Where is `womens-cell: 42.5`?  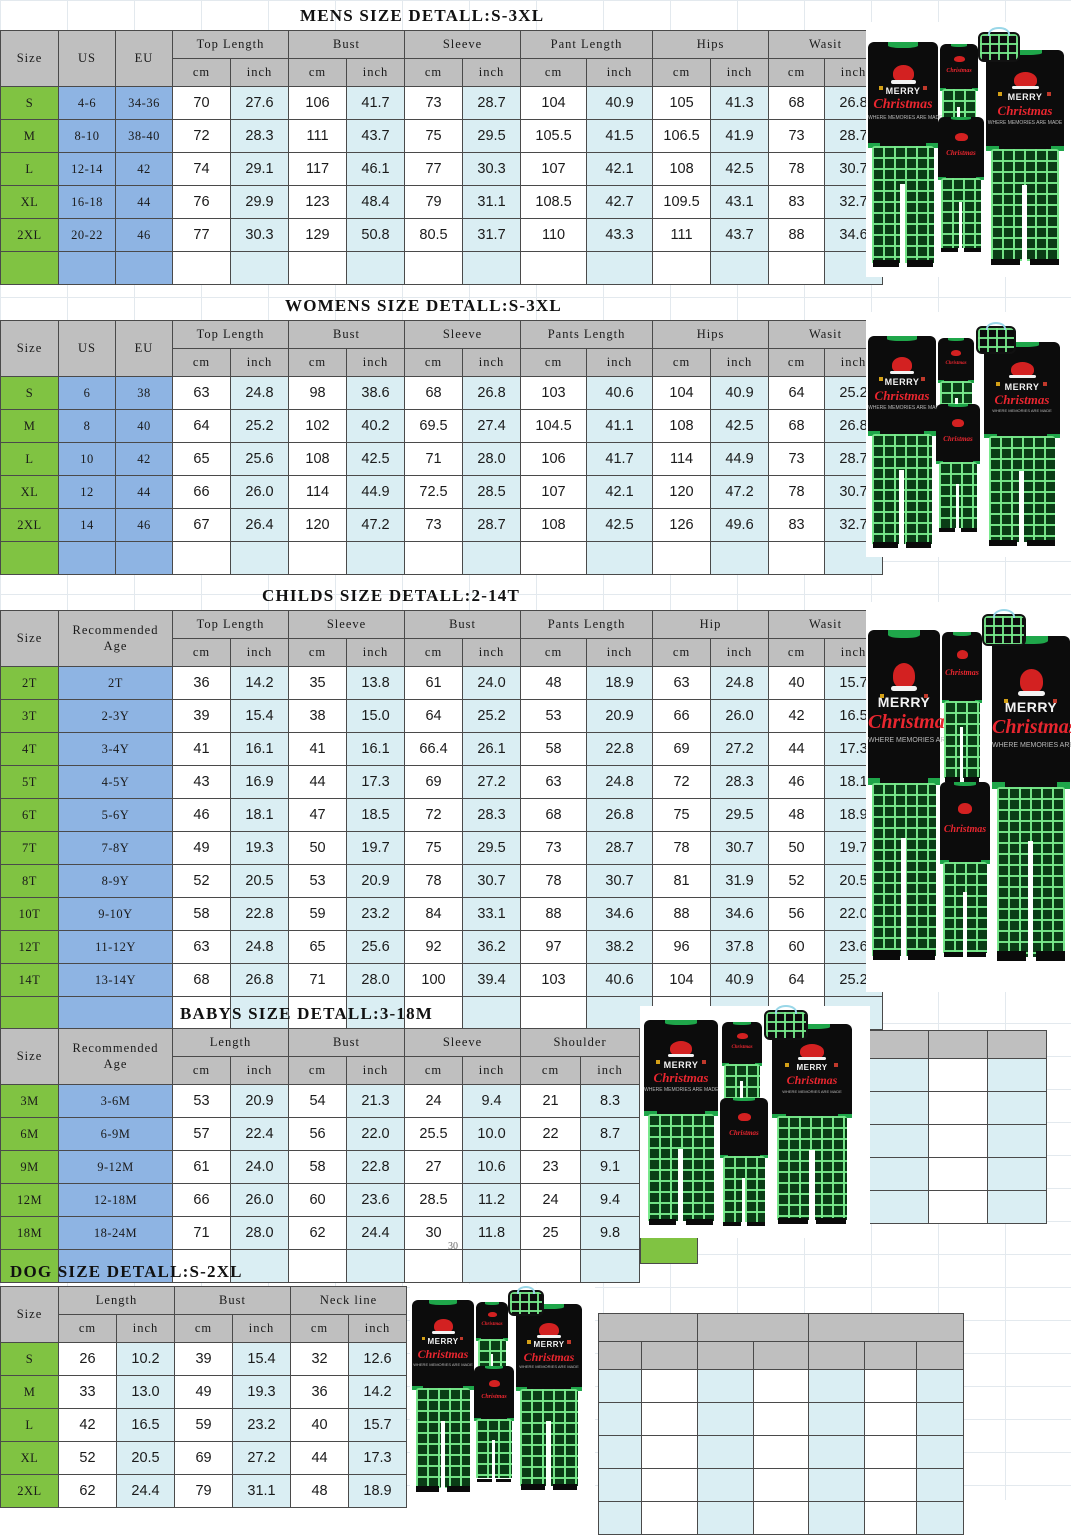 womens-cell: 42.5 is located at coordinates (620, 525).